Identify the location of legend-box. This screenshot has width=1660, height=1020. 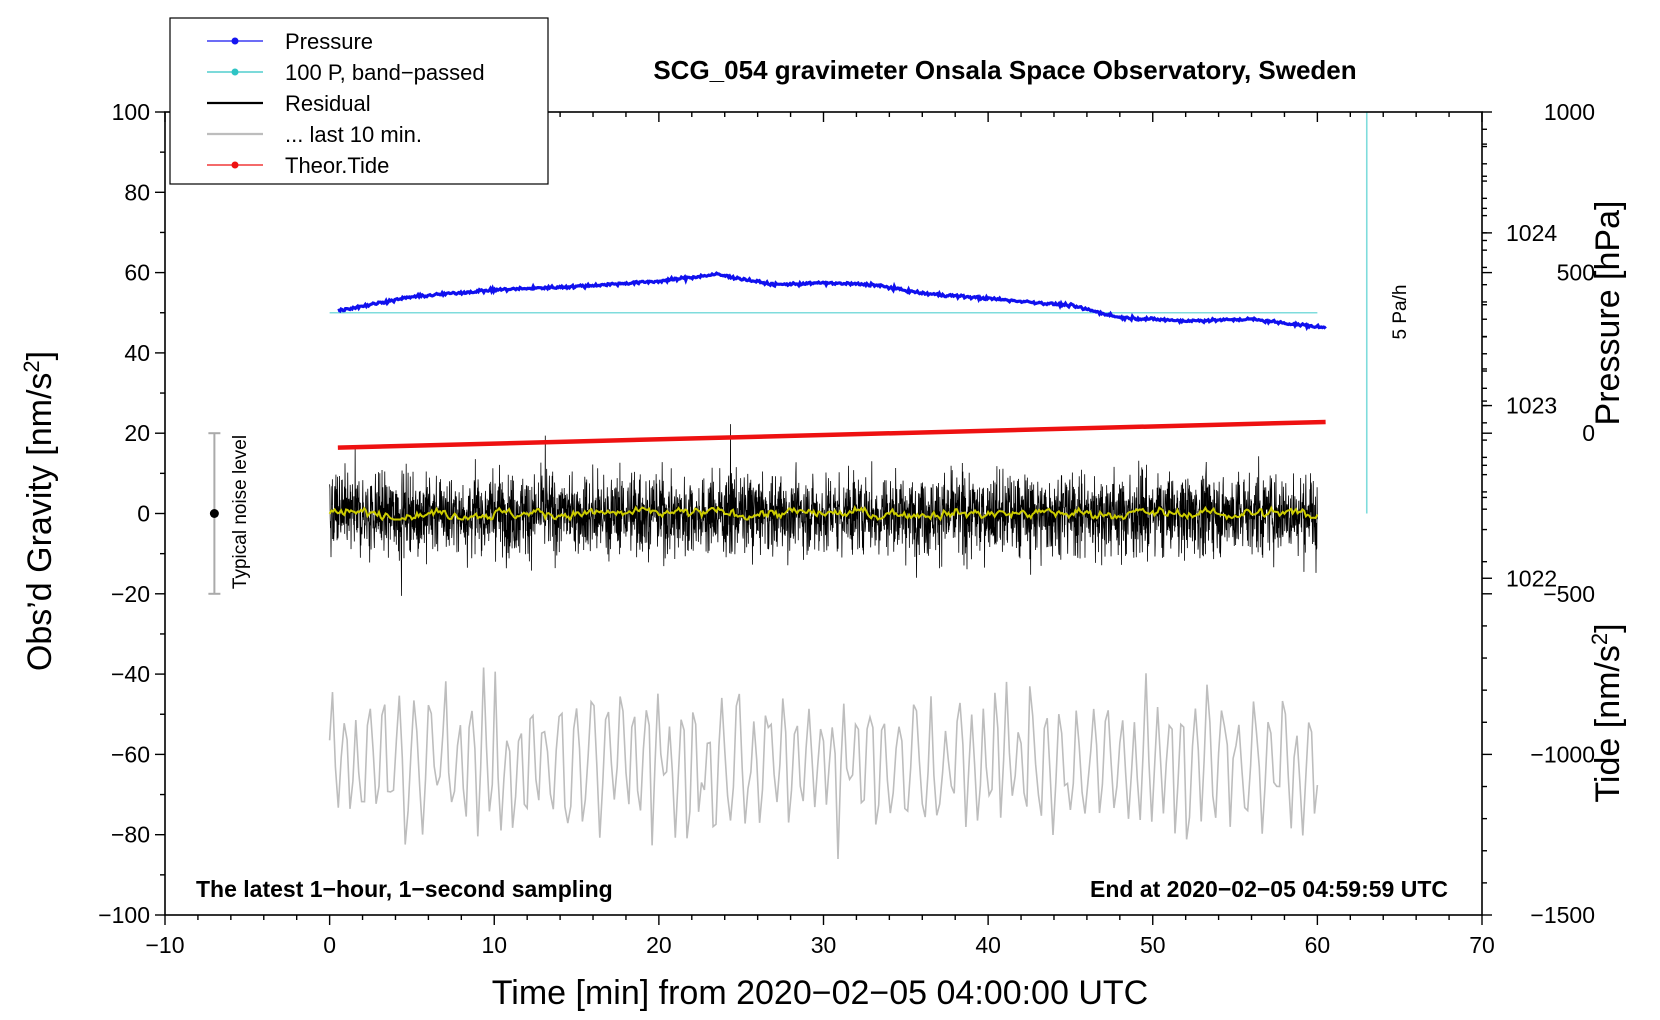
(359, 101).